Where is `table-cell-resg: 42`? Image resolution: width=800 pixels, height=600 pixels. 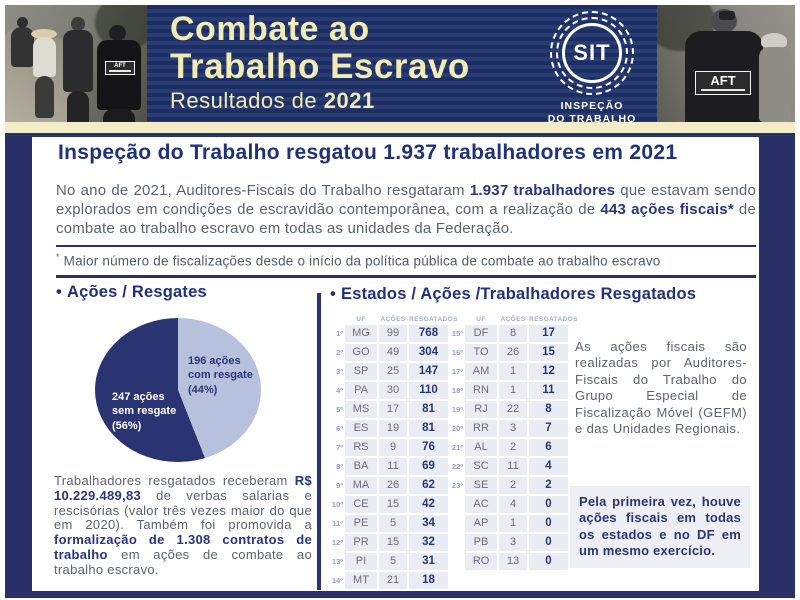 table-cell-resg: 42 is located at coordinates (428, 504).